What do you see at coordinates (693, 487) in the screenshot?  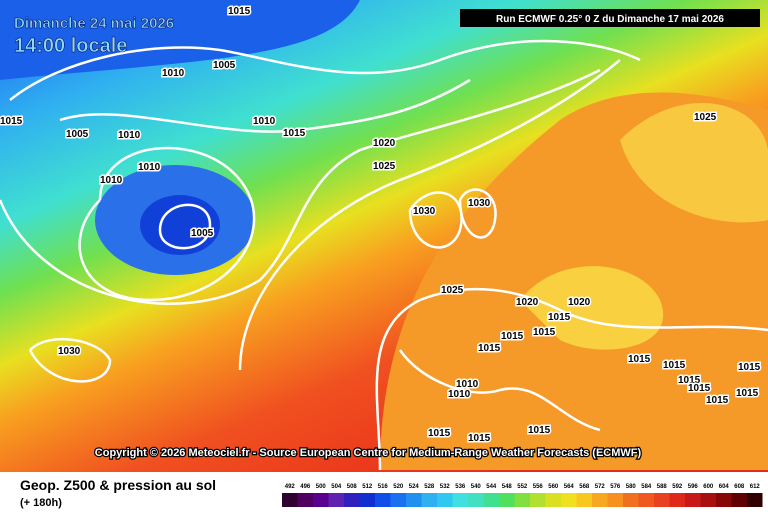 I see `legend-label: 596` at bounding box center [693, 487].